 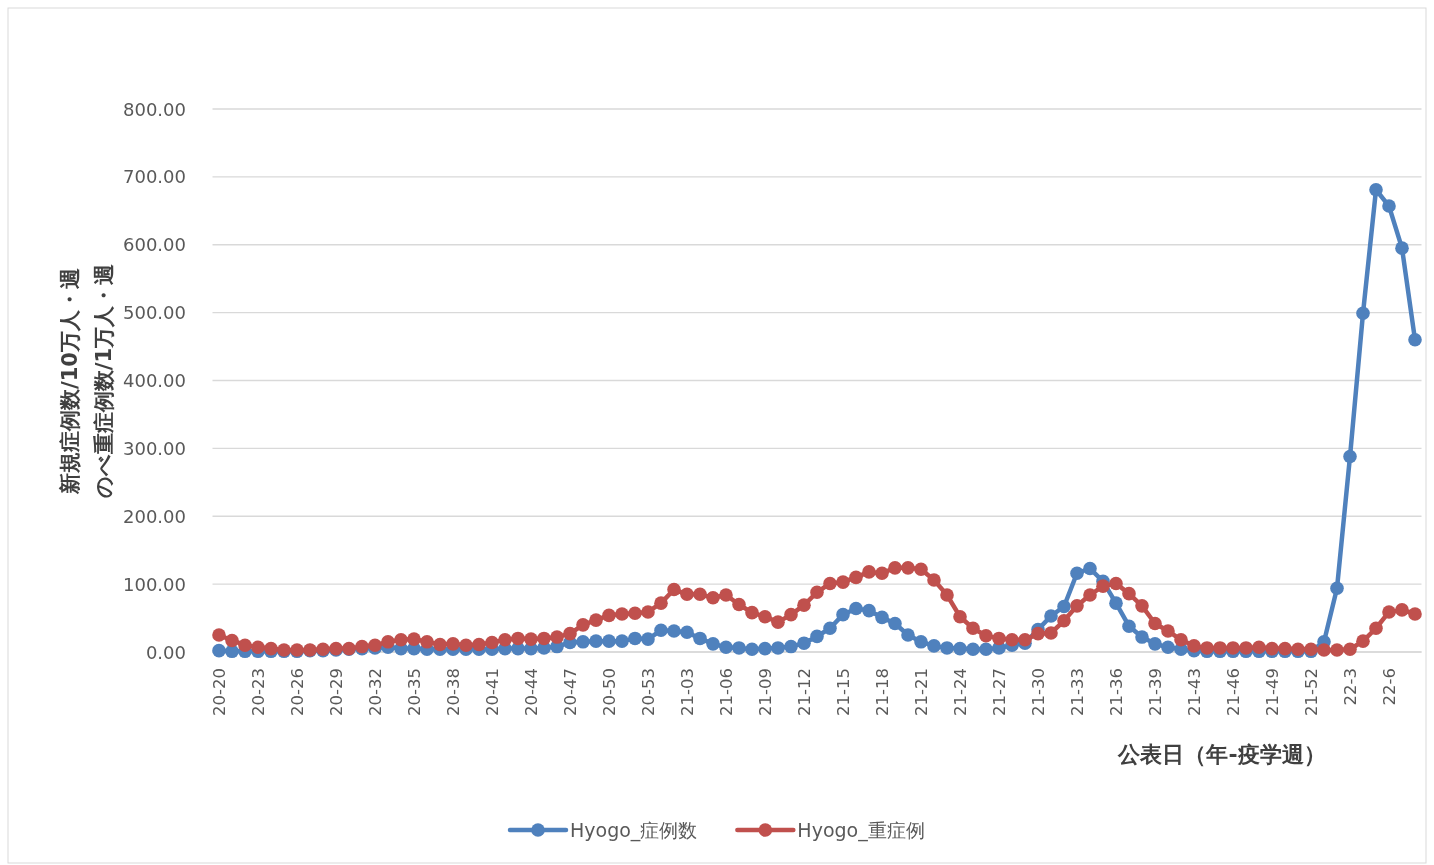 What do you see at coordinates (154, 177) in the screenshot?
I see `y-tick-label: 700.00` at bounding box center [154, 177].